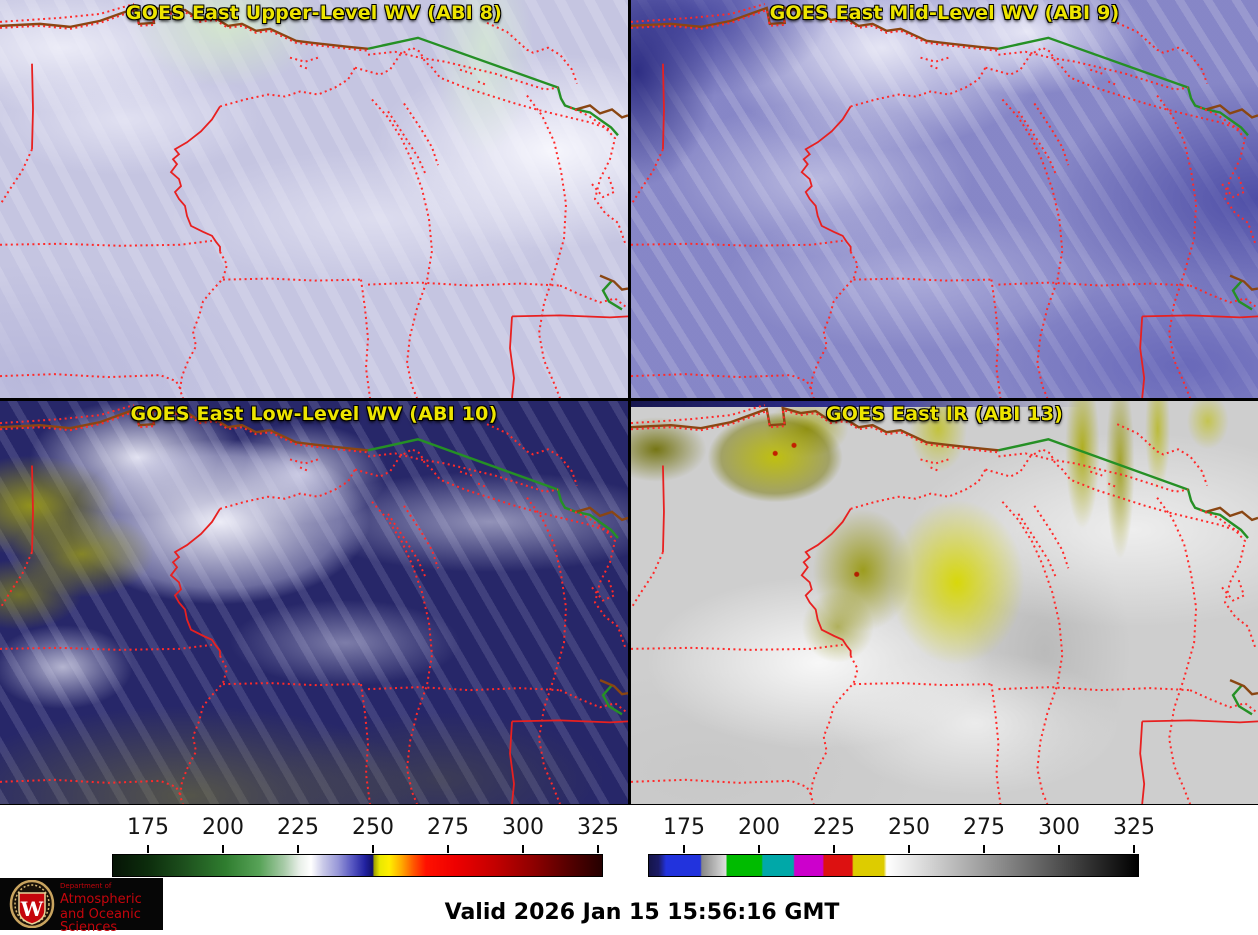 The width and height of the screenshot is (1258, 935). I want to click on panel-title-low-wv: GOES East Low-Level WV (ABI 10), so click(314, 414).